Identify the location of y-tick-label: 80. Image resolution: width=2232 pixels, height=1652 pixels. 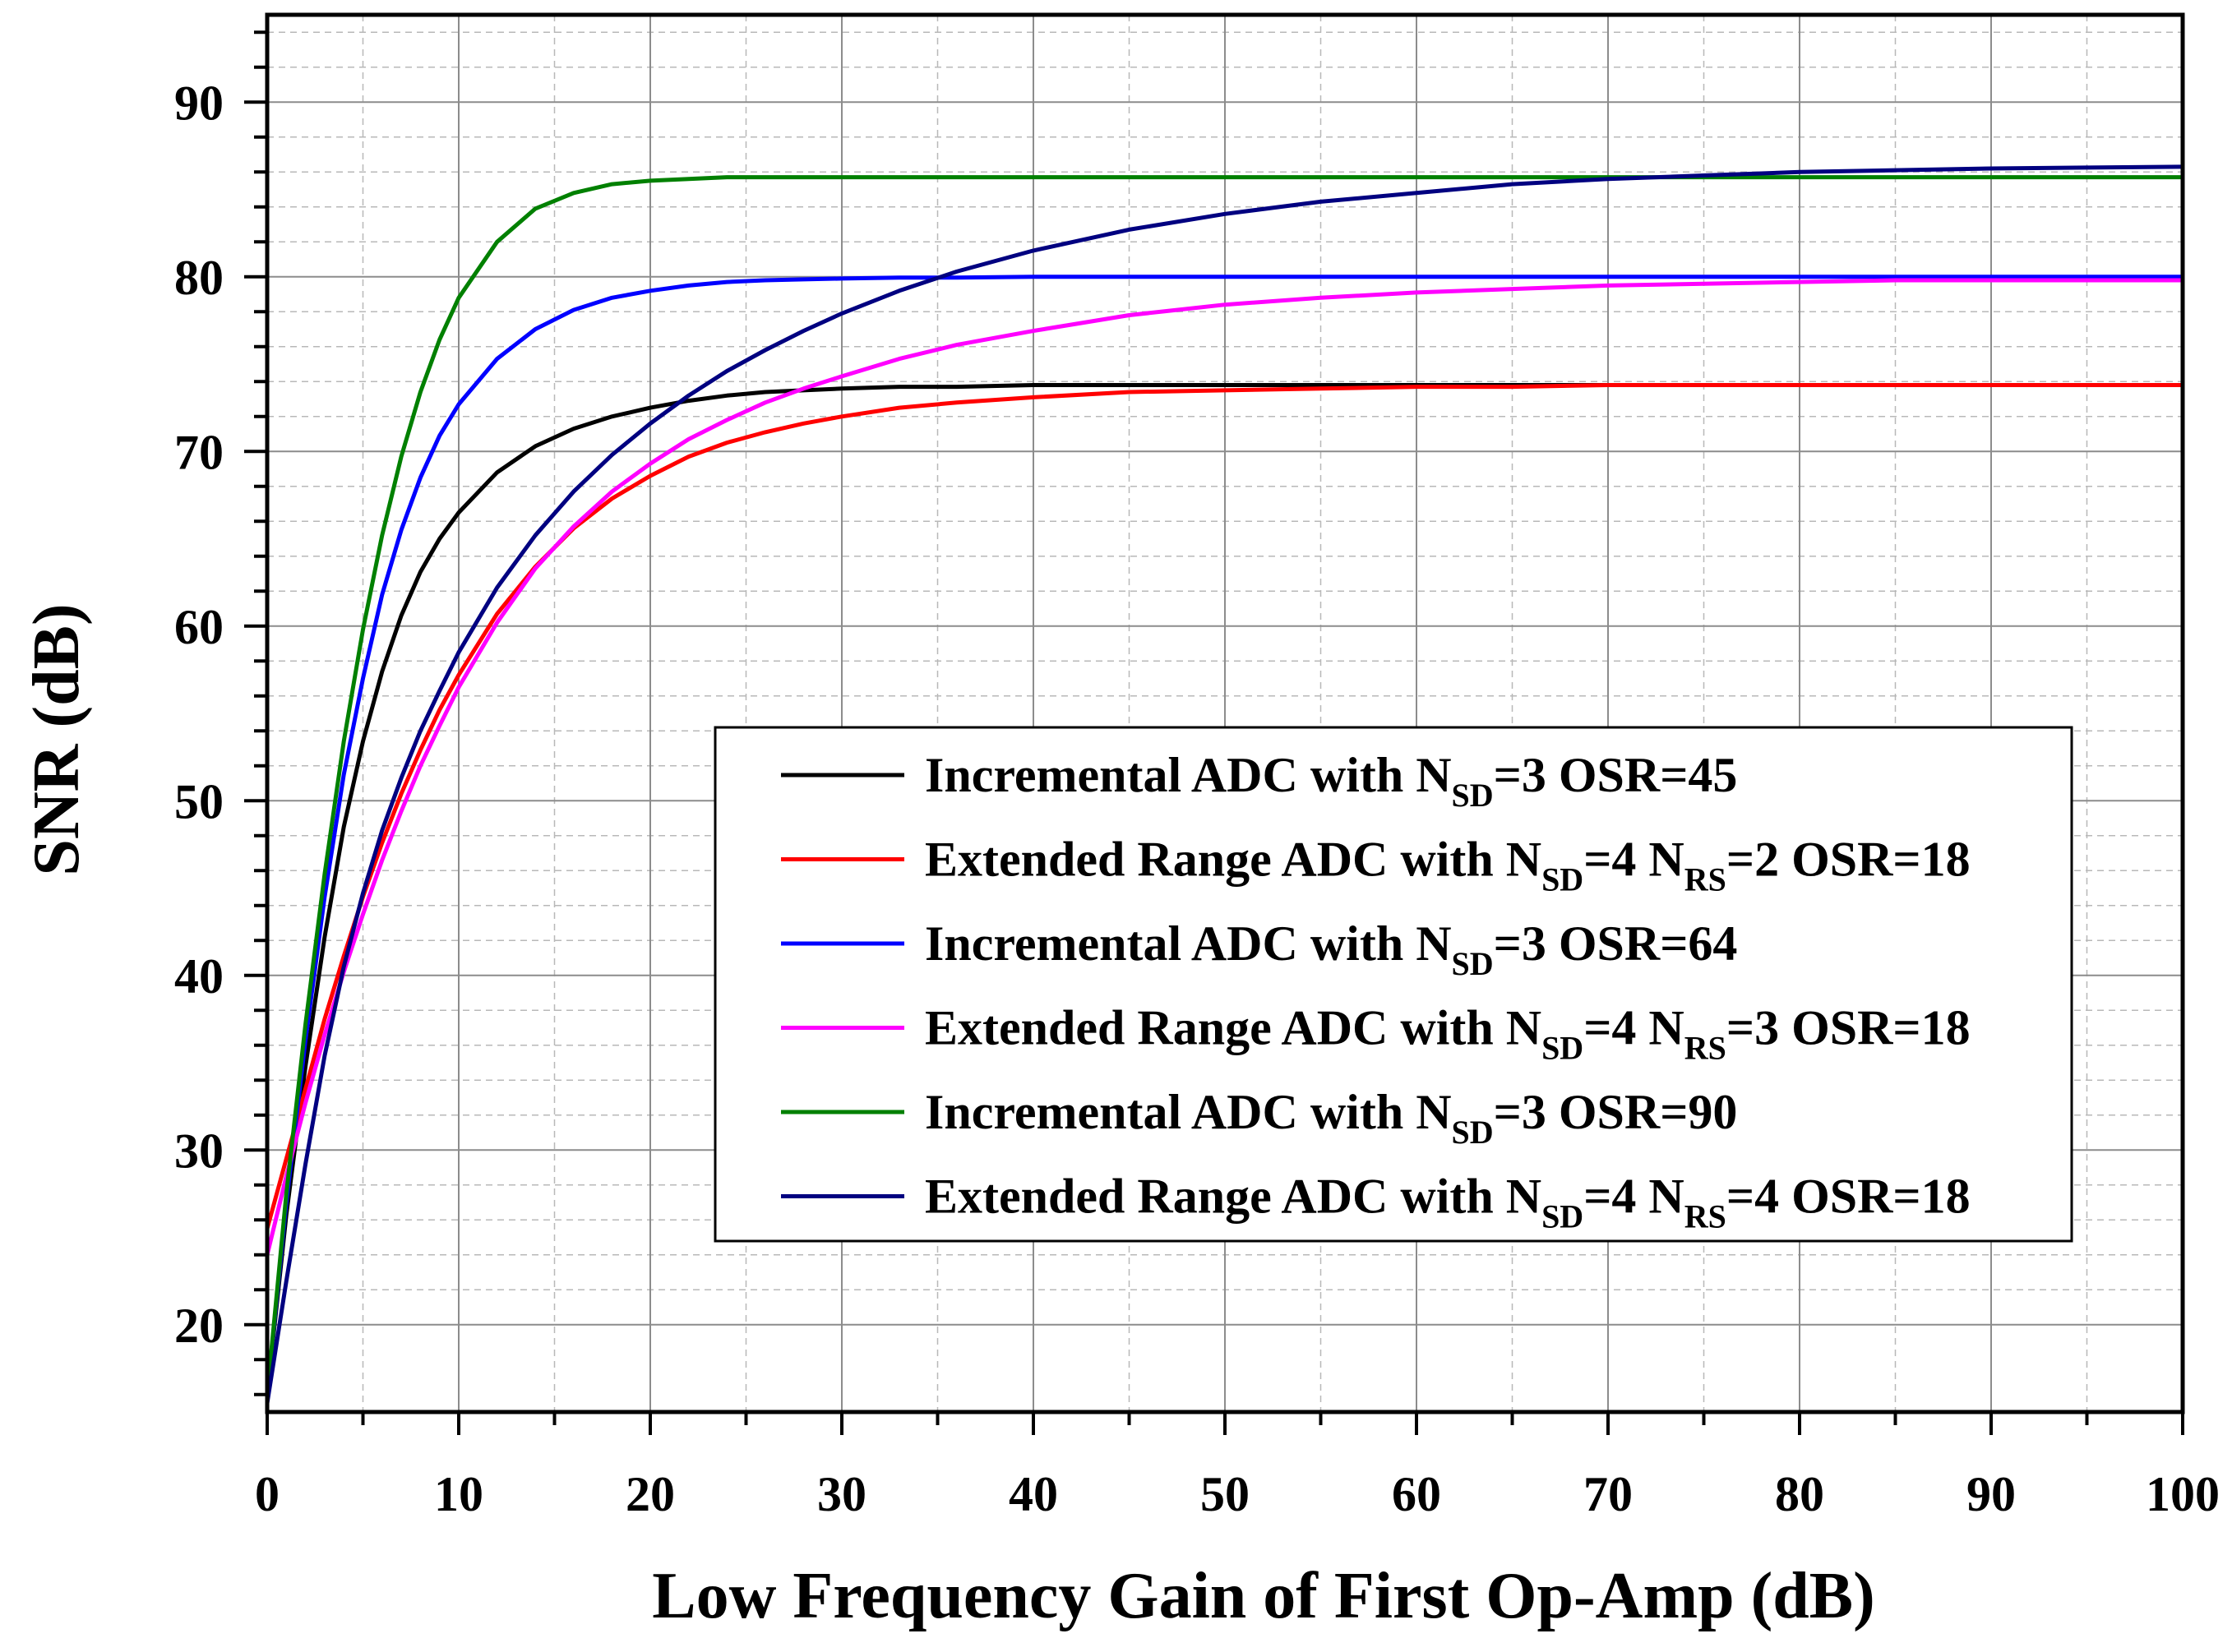
(199, 278).